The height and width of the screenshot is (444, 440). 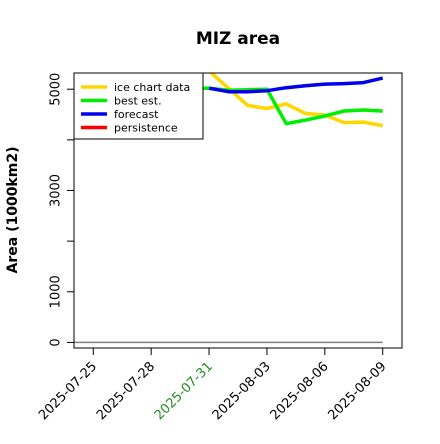 I want to click on y-tick-label: 3000, so click(x=56, y=190).